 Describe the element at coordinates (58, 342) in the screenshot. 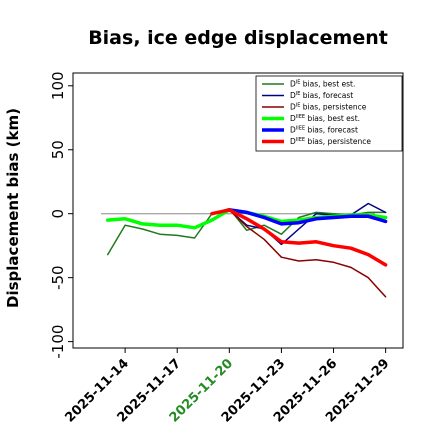

I see `y-tick-label: -100` at that location.